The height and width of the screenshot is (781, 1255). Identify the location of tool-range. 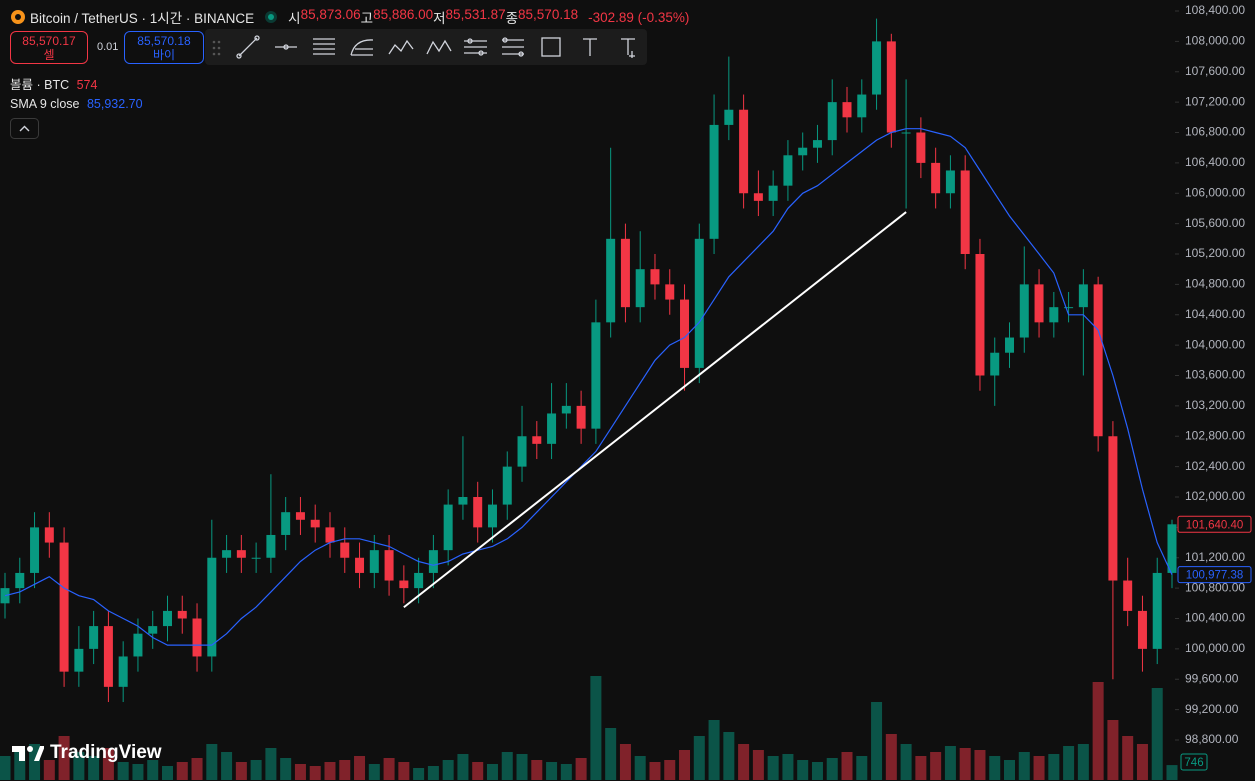
(475, 47).